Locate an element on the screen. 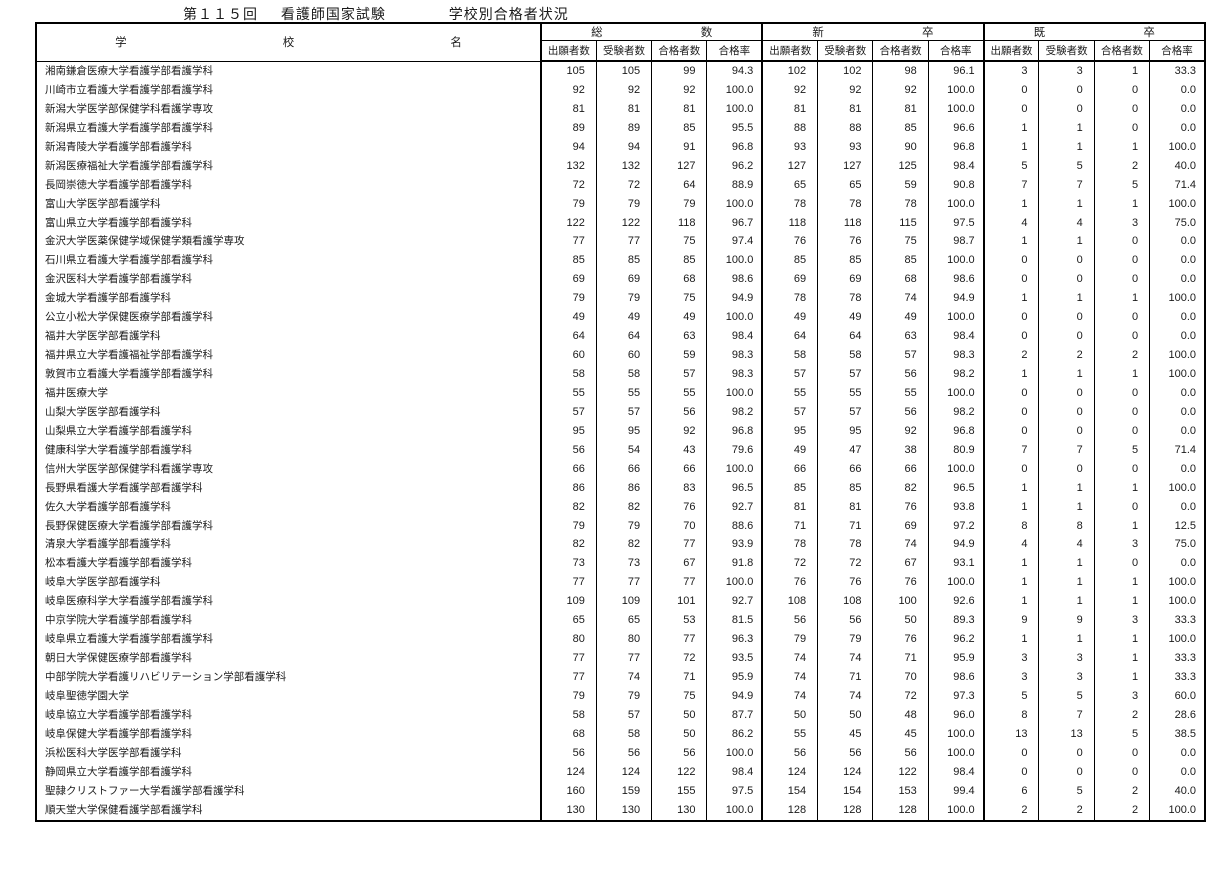  school-name-cell: 富山県立大学看護学部看護学科 is located at coordinates (289, 223).